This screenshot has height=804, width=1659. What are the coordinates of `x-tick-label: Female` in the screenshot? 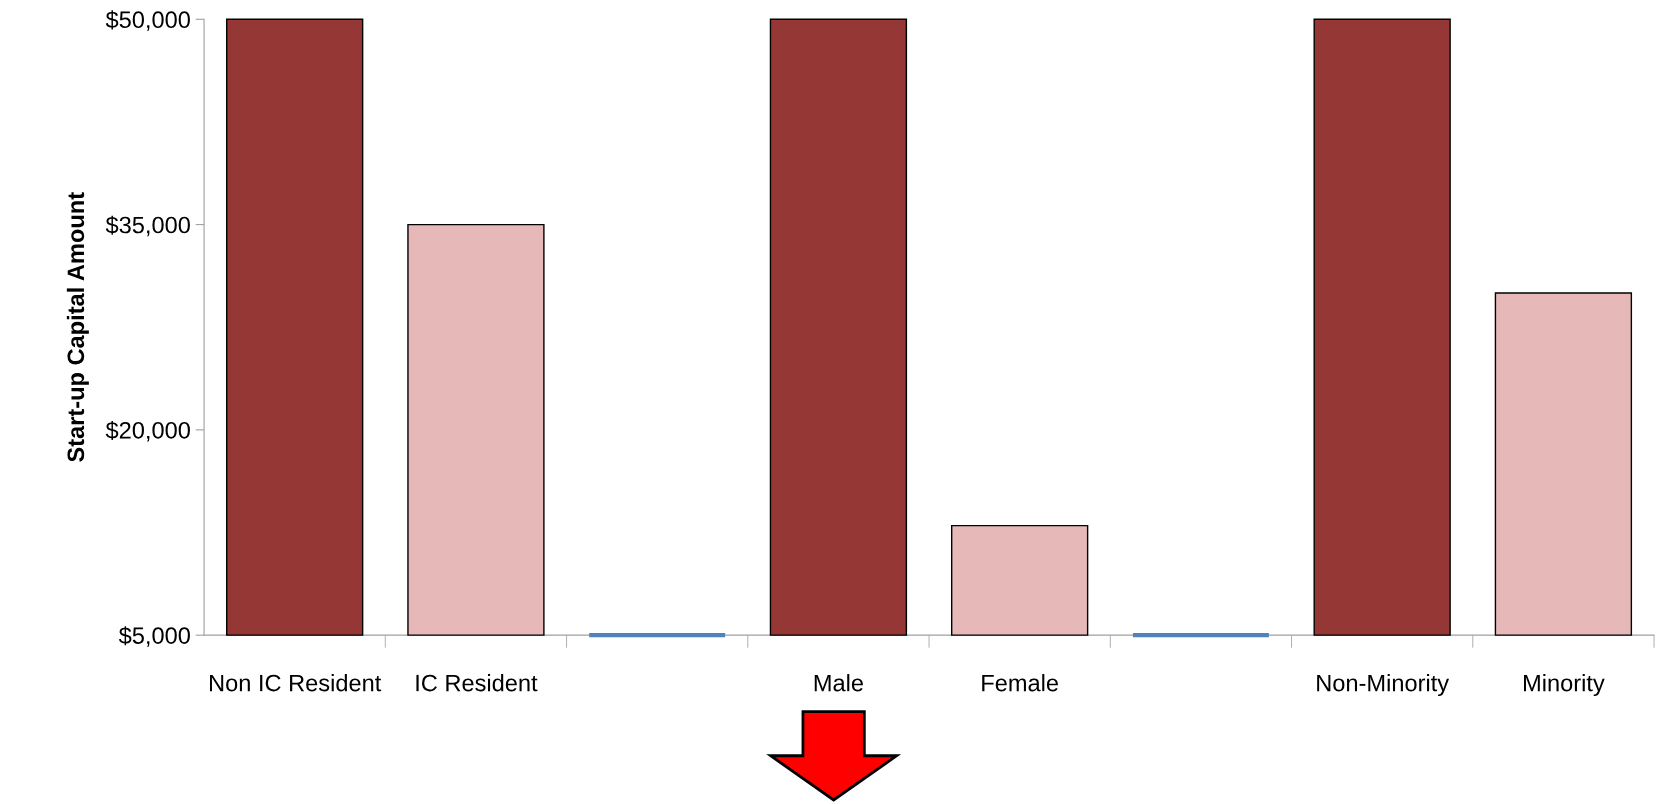 It's located at (1020, 683).